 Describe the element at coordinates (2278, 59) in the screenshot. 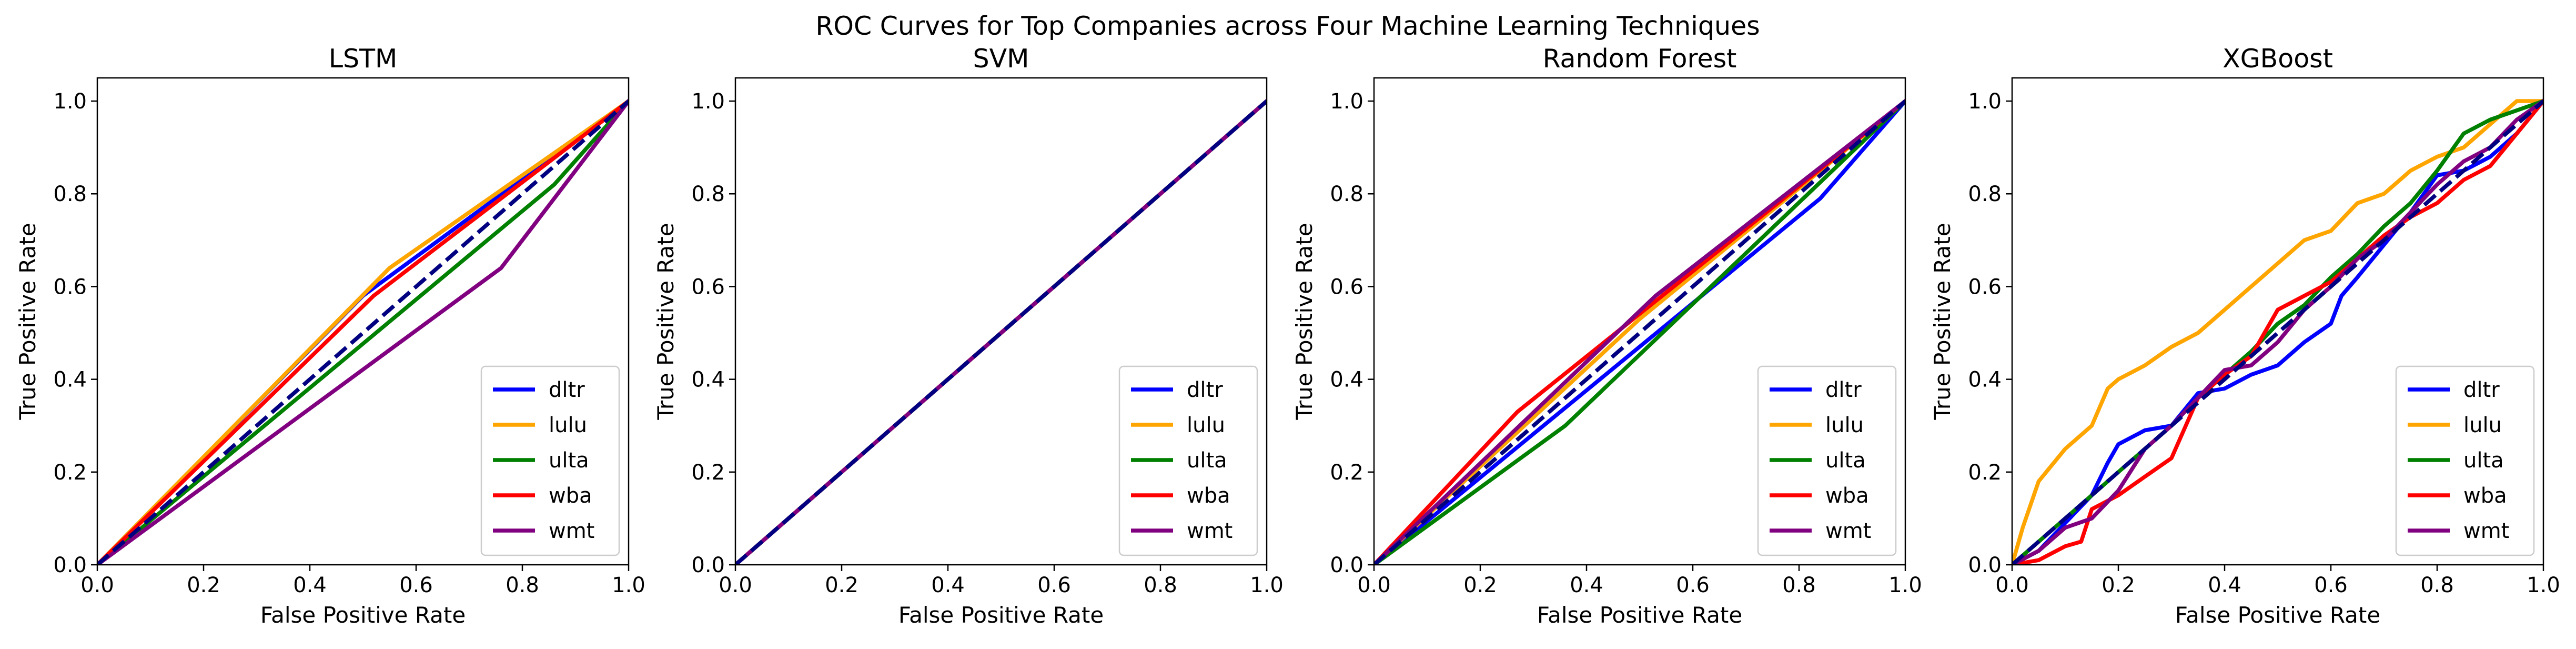

I see `panel-title: XGBoost` at that location.